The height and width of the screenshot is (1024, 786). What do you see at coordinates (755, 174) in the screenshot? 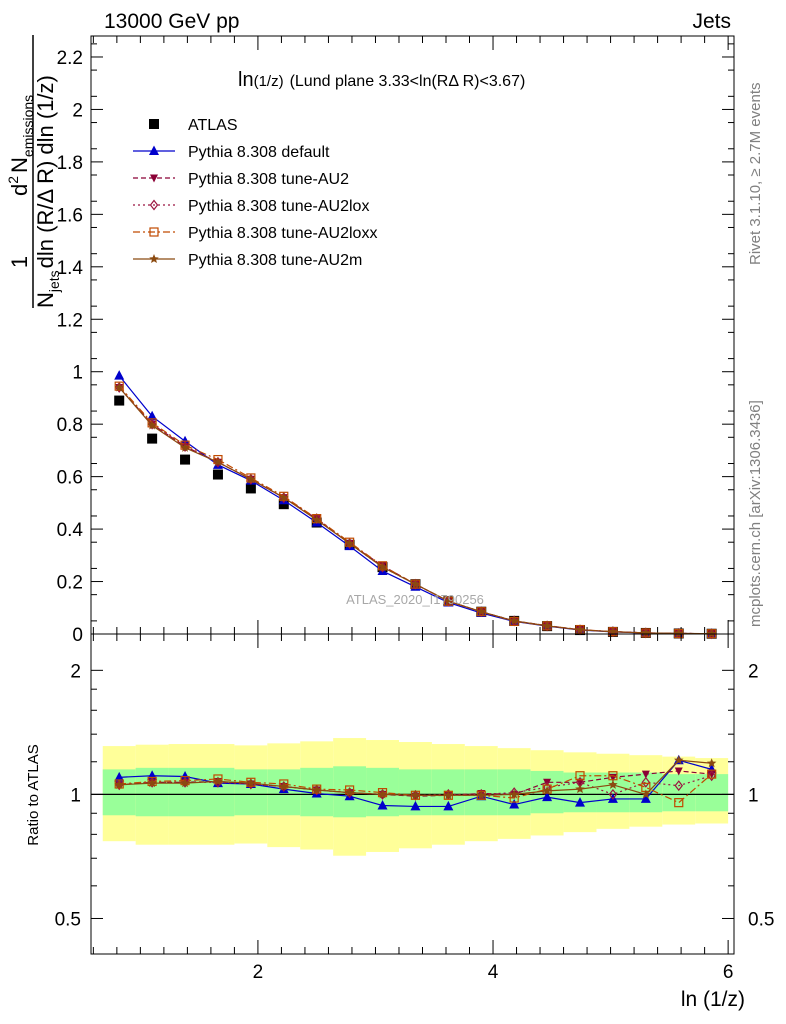
I see `rivet-label: Rivet 3.1.10, ≥ 2.7M events` at bounding box center [755, 174].